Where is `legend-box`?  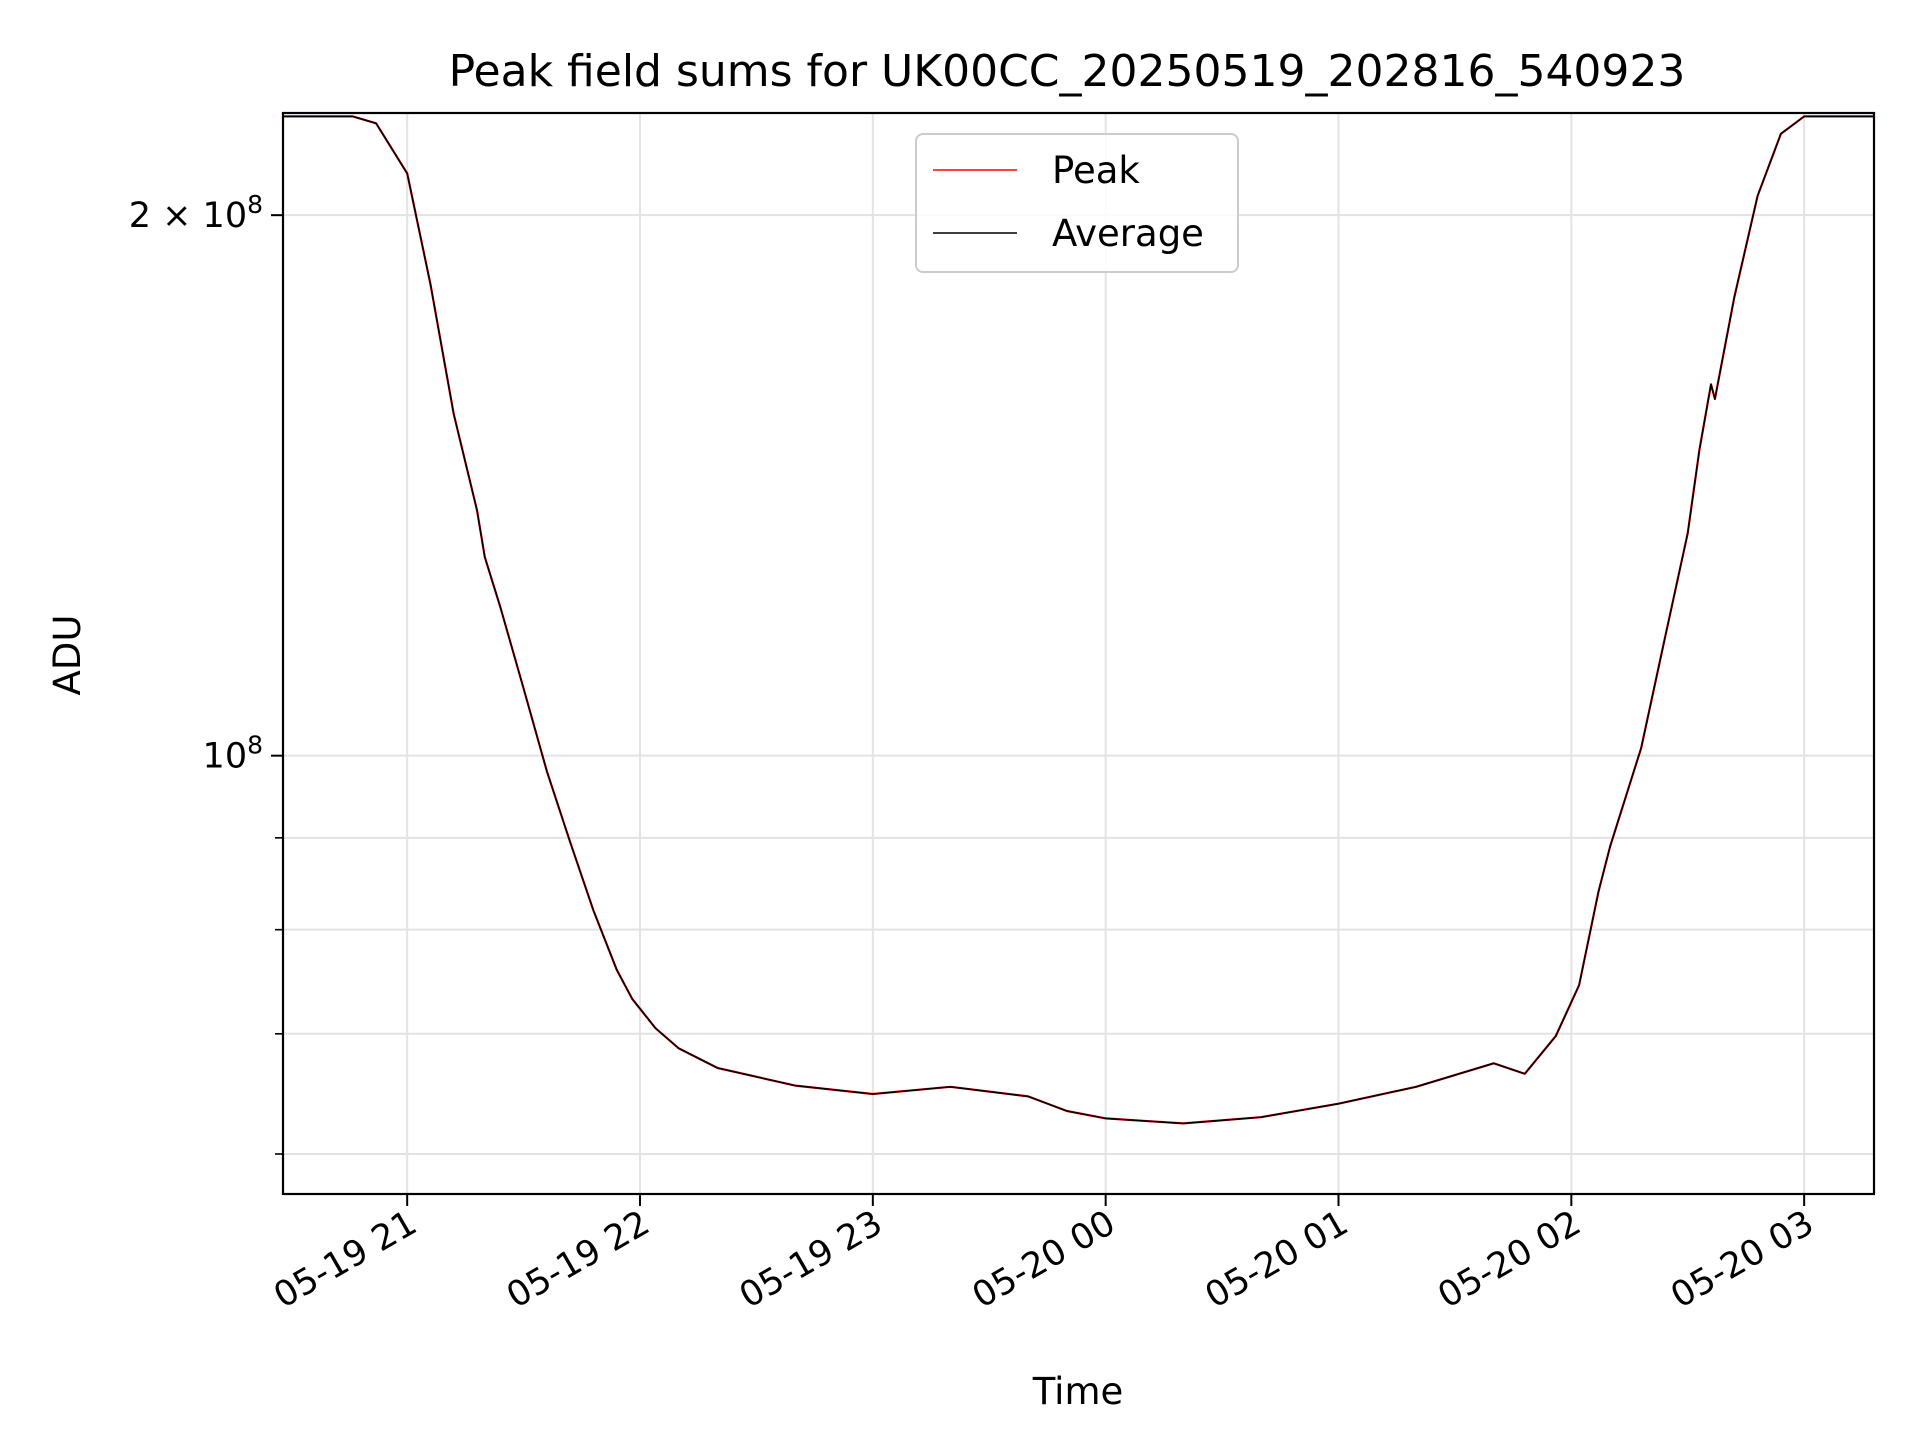 legend-box is located at coordinates (1077, 203).